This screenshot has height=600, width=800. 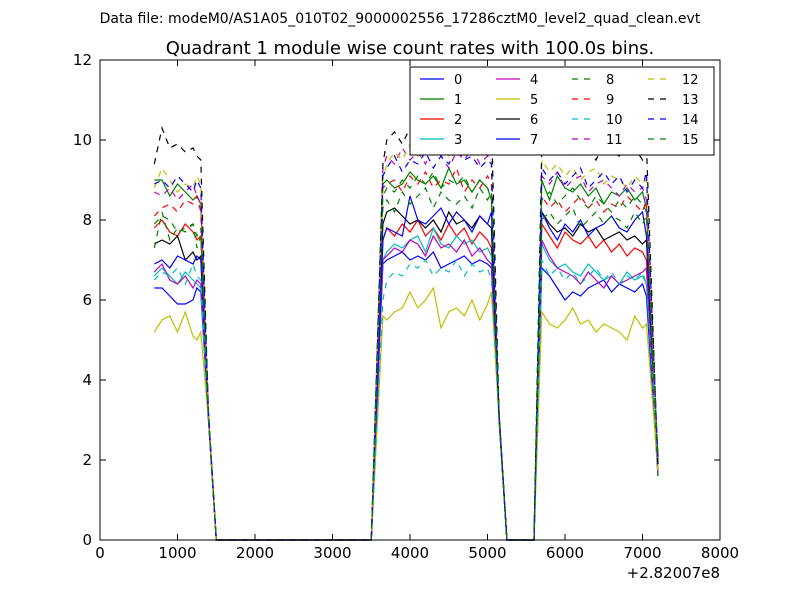 What do you see at coordinates (614, 140) in the screenshot?
I see `legend-label-11: 11` at bounding box center [614, 140].